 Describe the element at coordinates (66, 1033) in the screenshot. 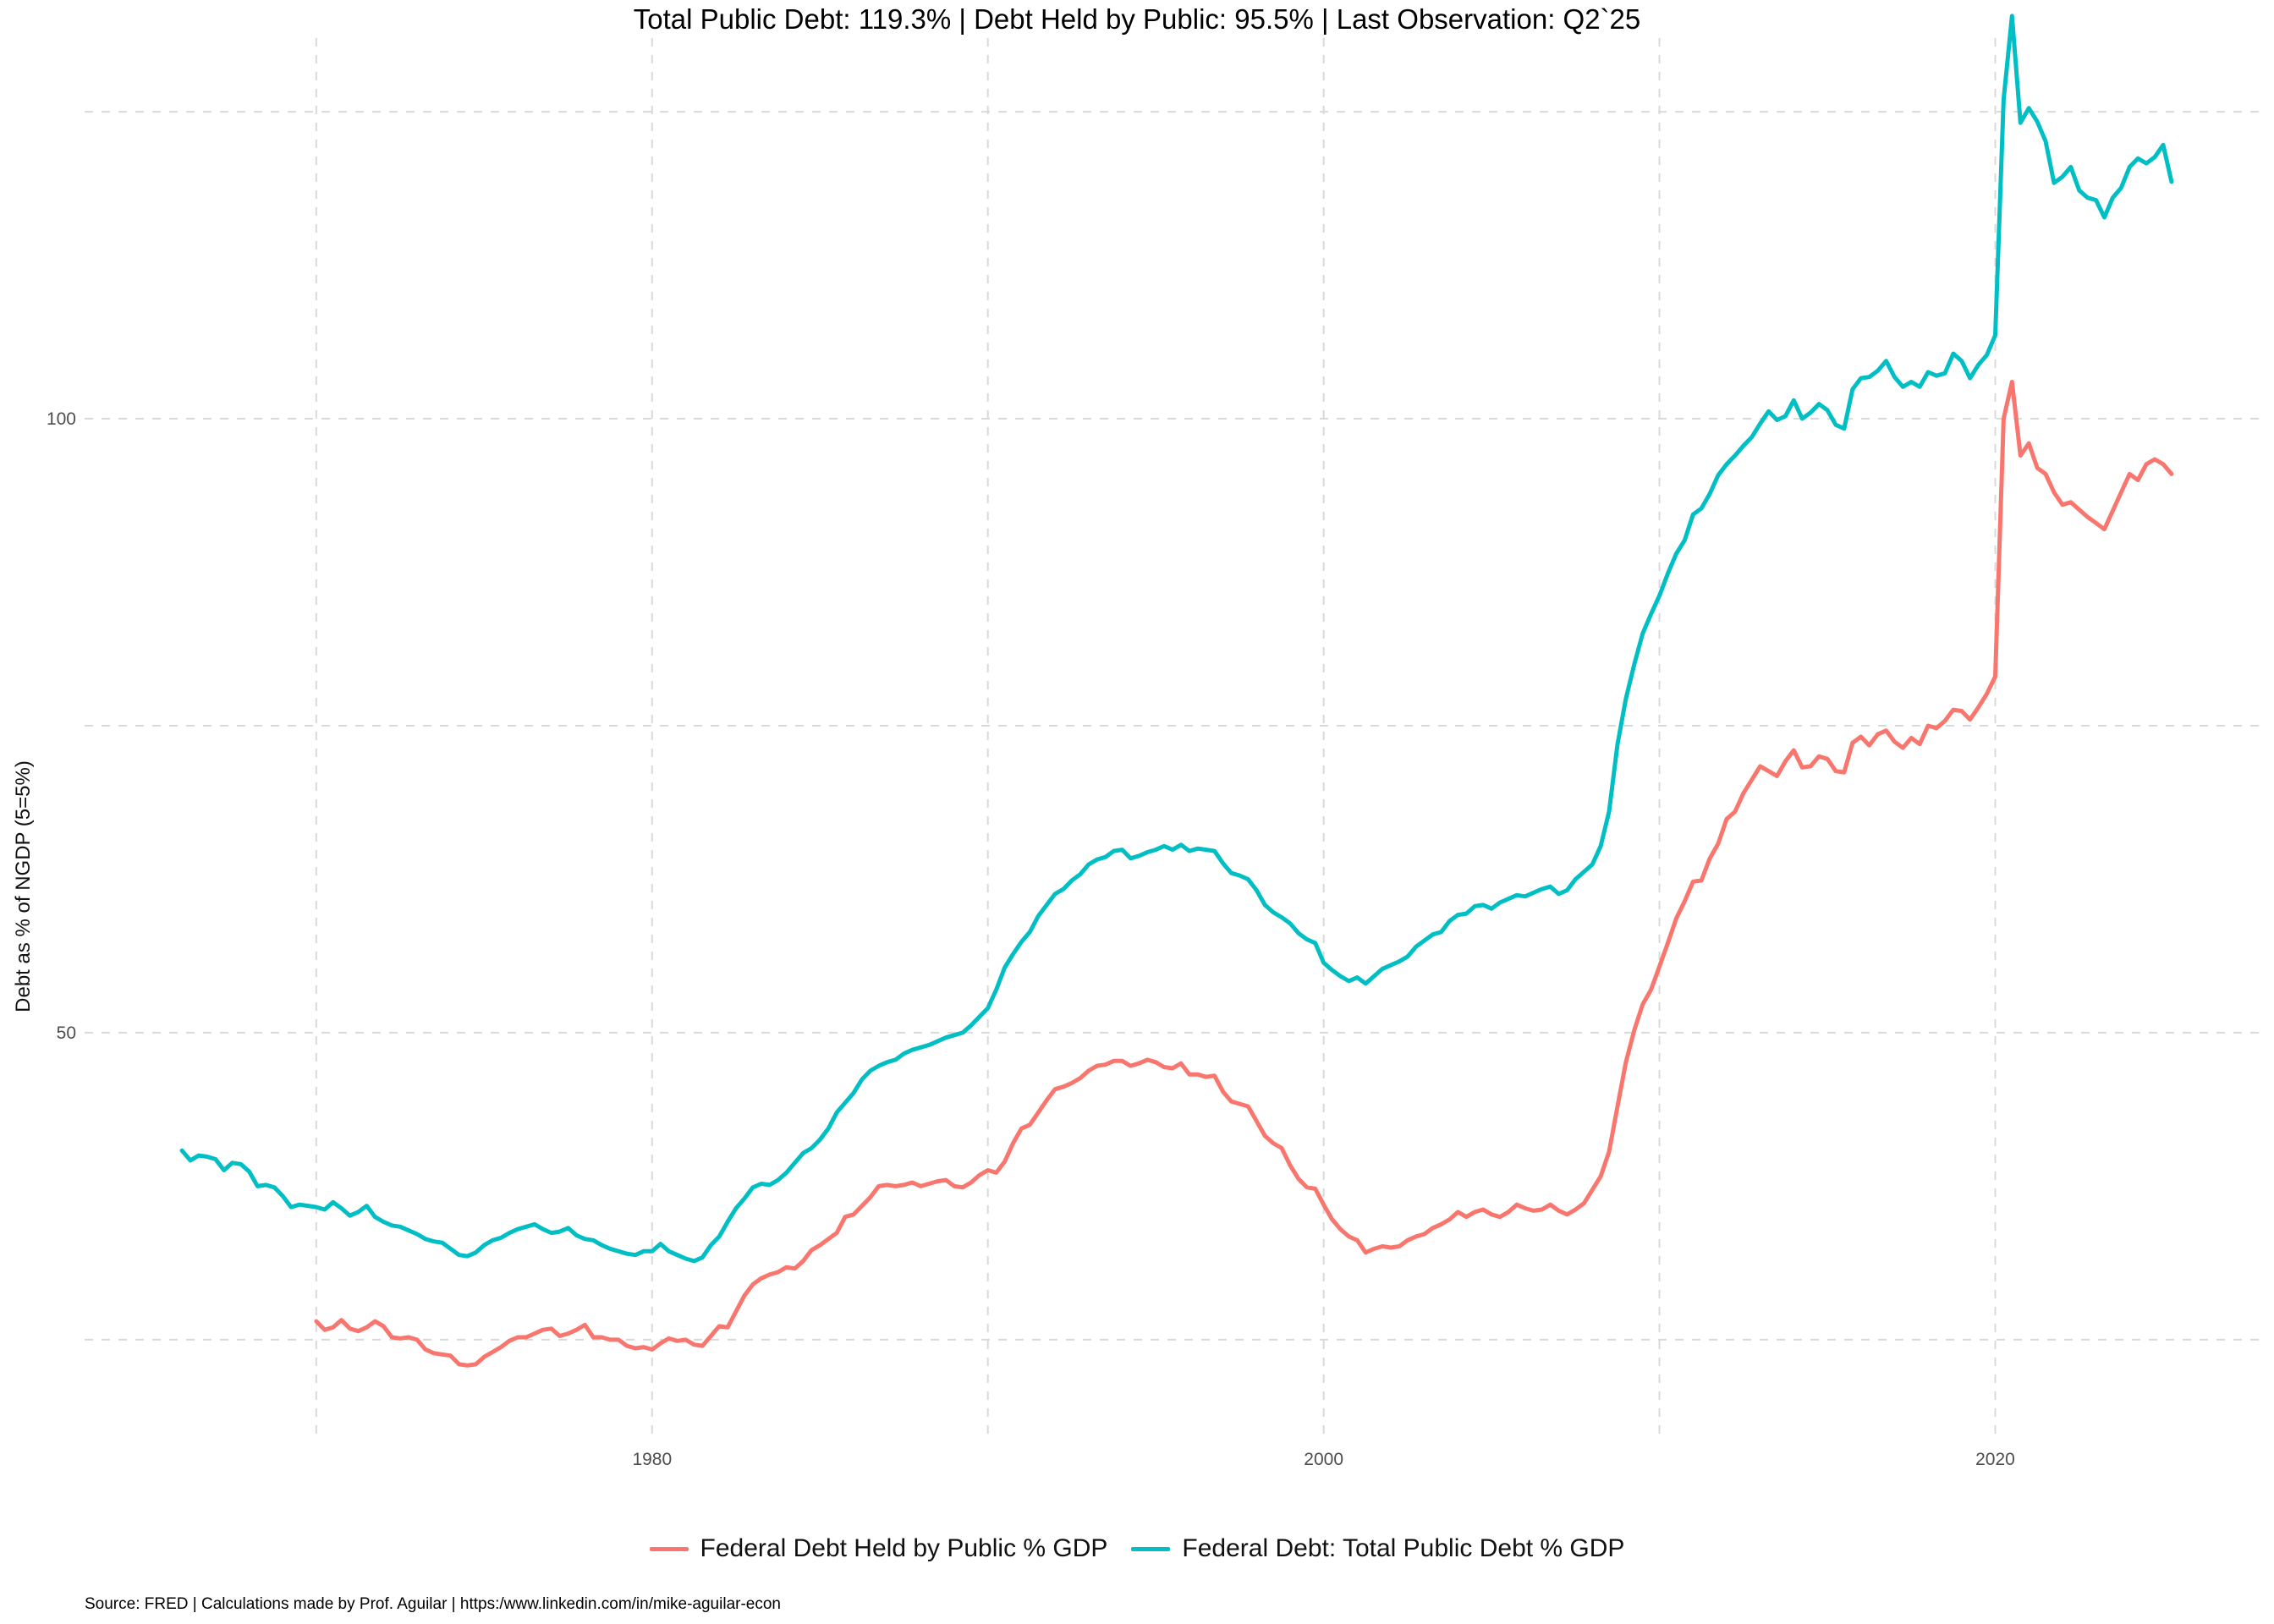

I see `y-tick-label: 50` at that location.